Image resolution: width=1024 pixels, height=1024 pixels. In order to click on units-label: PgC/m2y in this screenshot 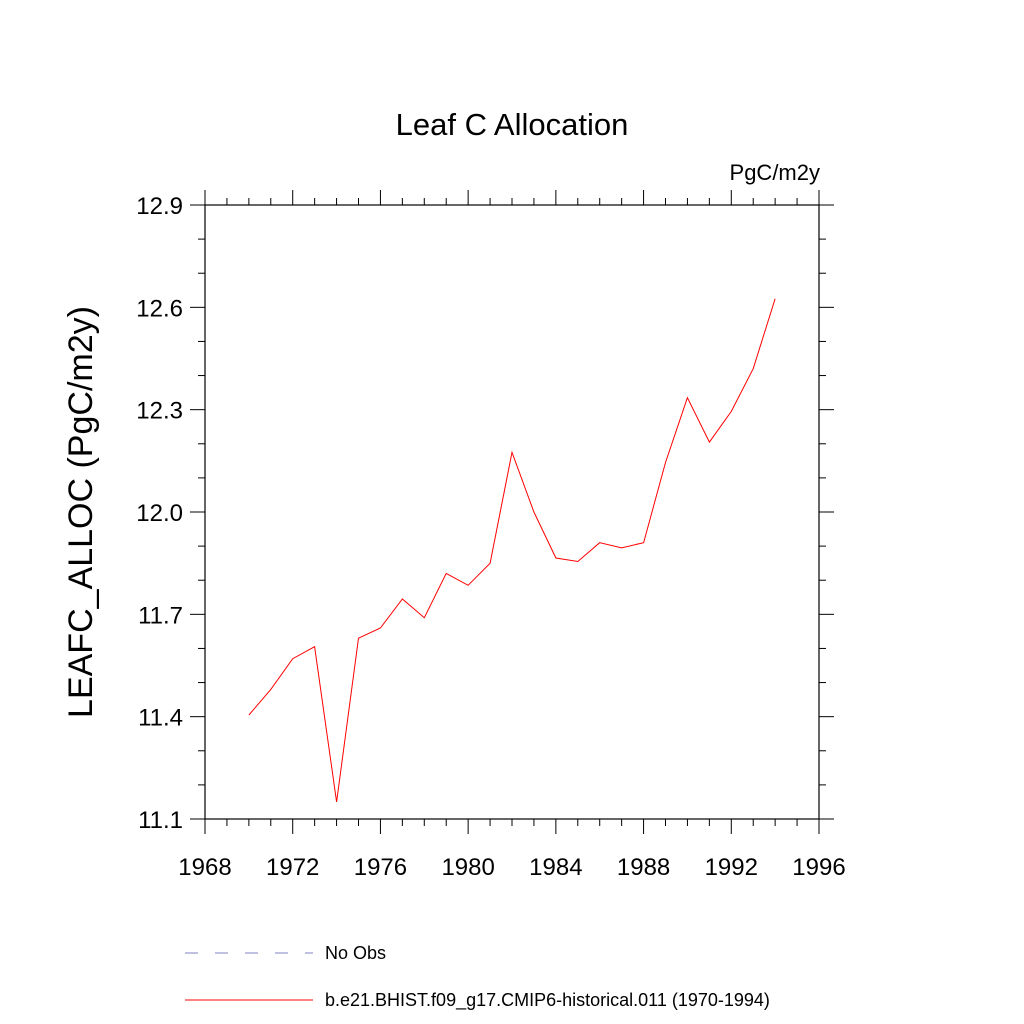, I will do `click(775, 172)`.